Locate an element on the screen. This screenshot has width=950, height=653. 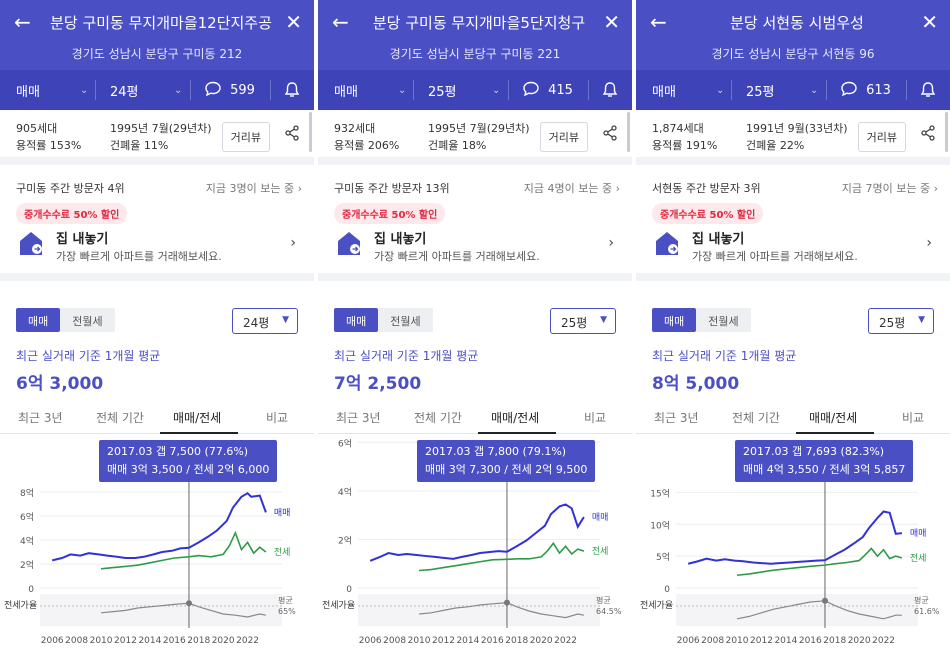
comments-button: 613 is located at coordinates (865, 89).